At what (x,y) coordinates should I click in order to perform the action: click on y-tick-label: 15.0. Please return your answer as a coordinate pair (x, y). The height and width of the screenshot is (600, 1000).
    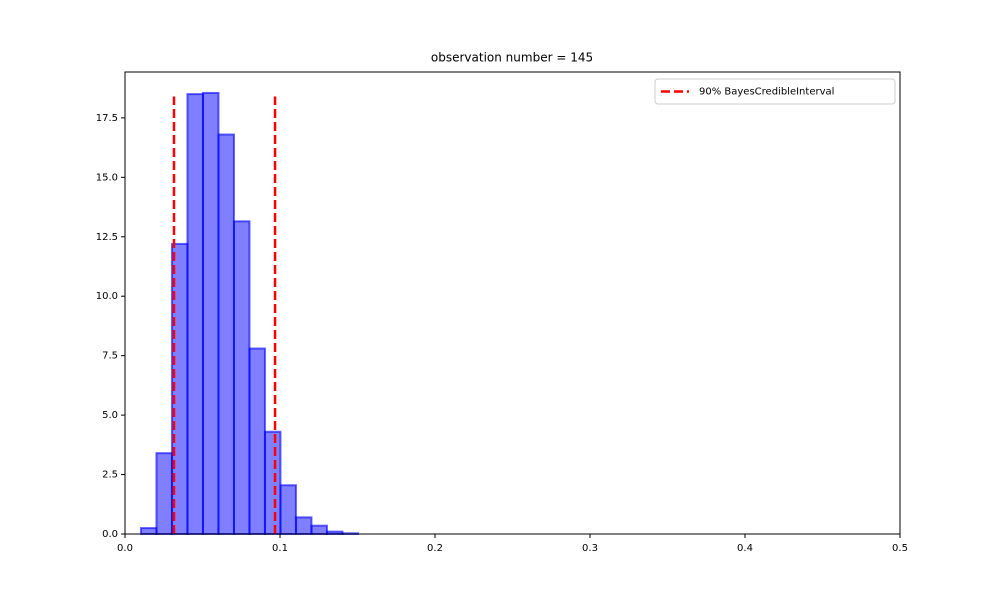
    Looking at the image, I should click on (107, 177).